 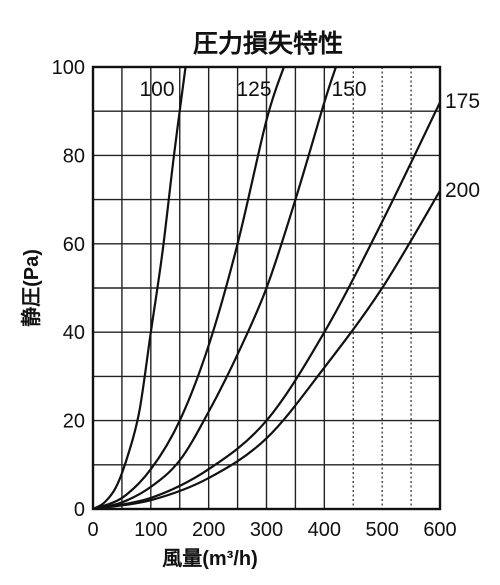 I want to click on y-tick-label-100: 100, so click(x=68, y=68).